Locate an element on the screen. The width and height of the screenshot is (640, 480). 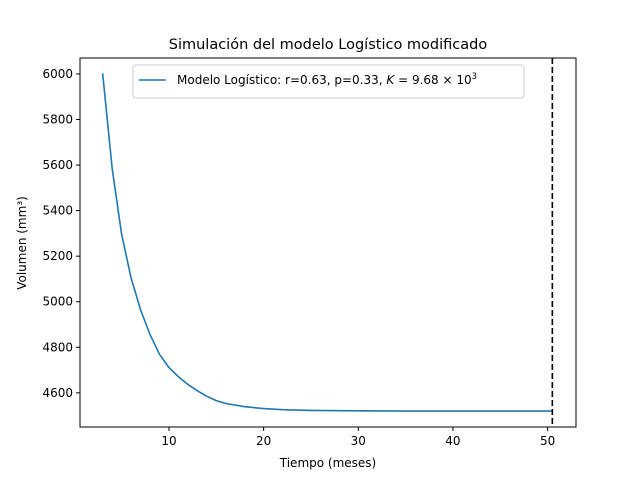
y-tick-label: 6000 is located at coordinates (57, 74).